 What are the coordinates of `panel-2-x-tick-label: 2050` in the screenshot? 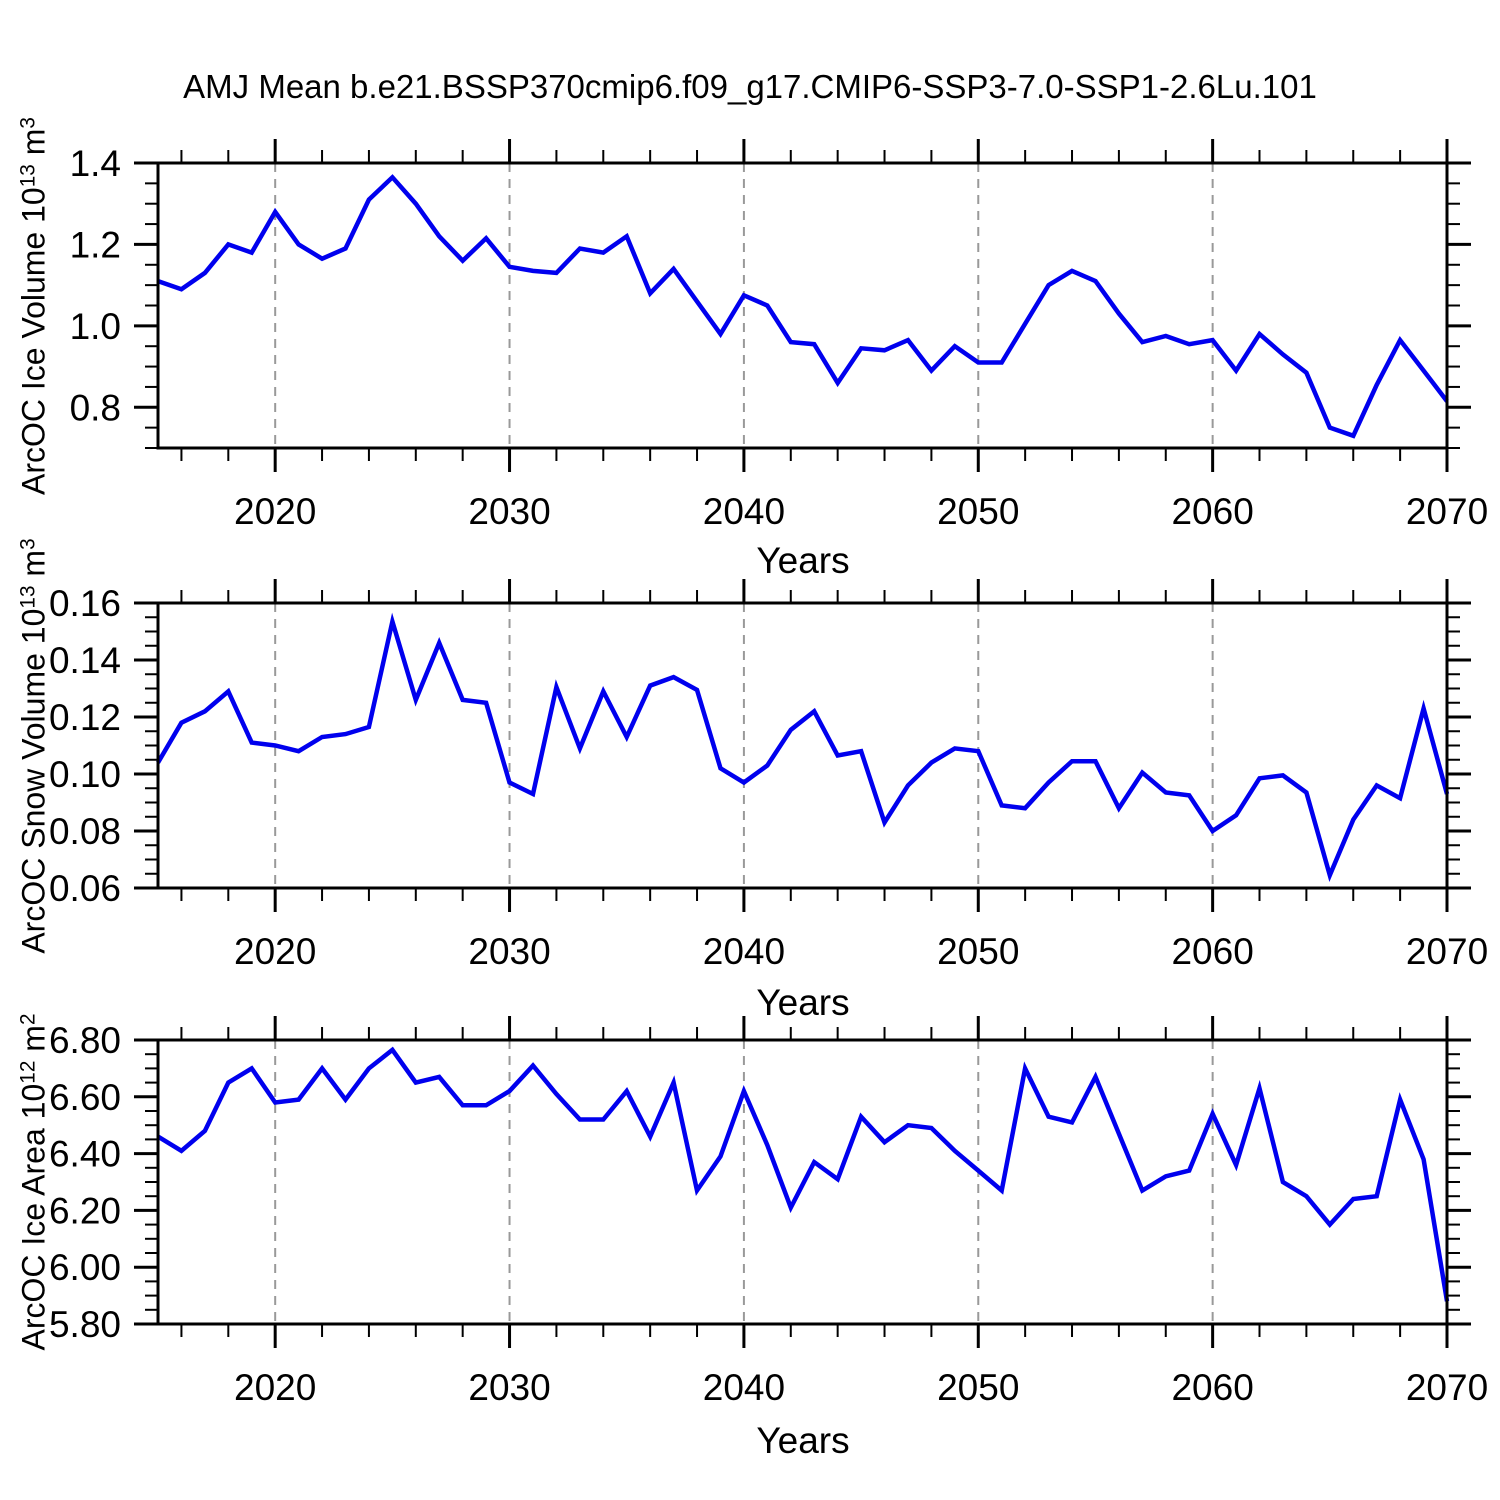 It's located at (978, 951).